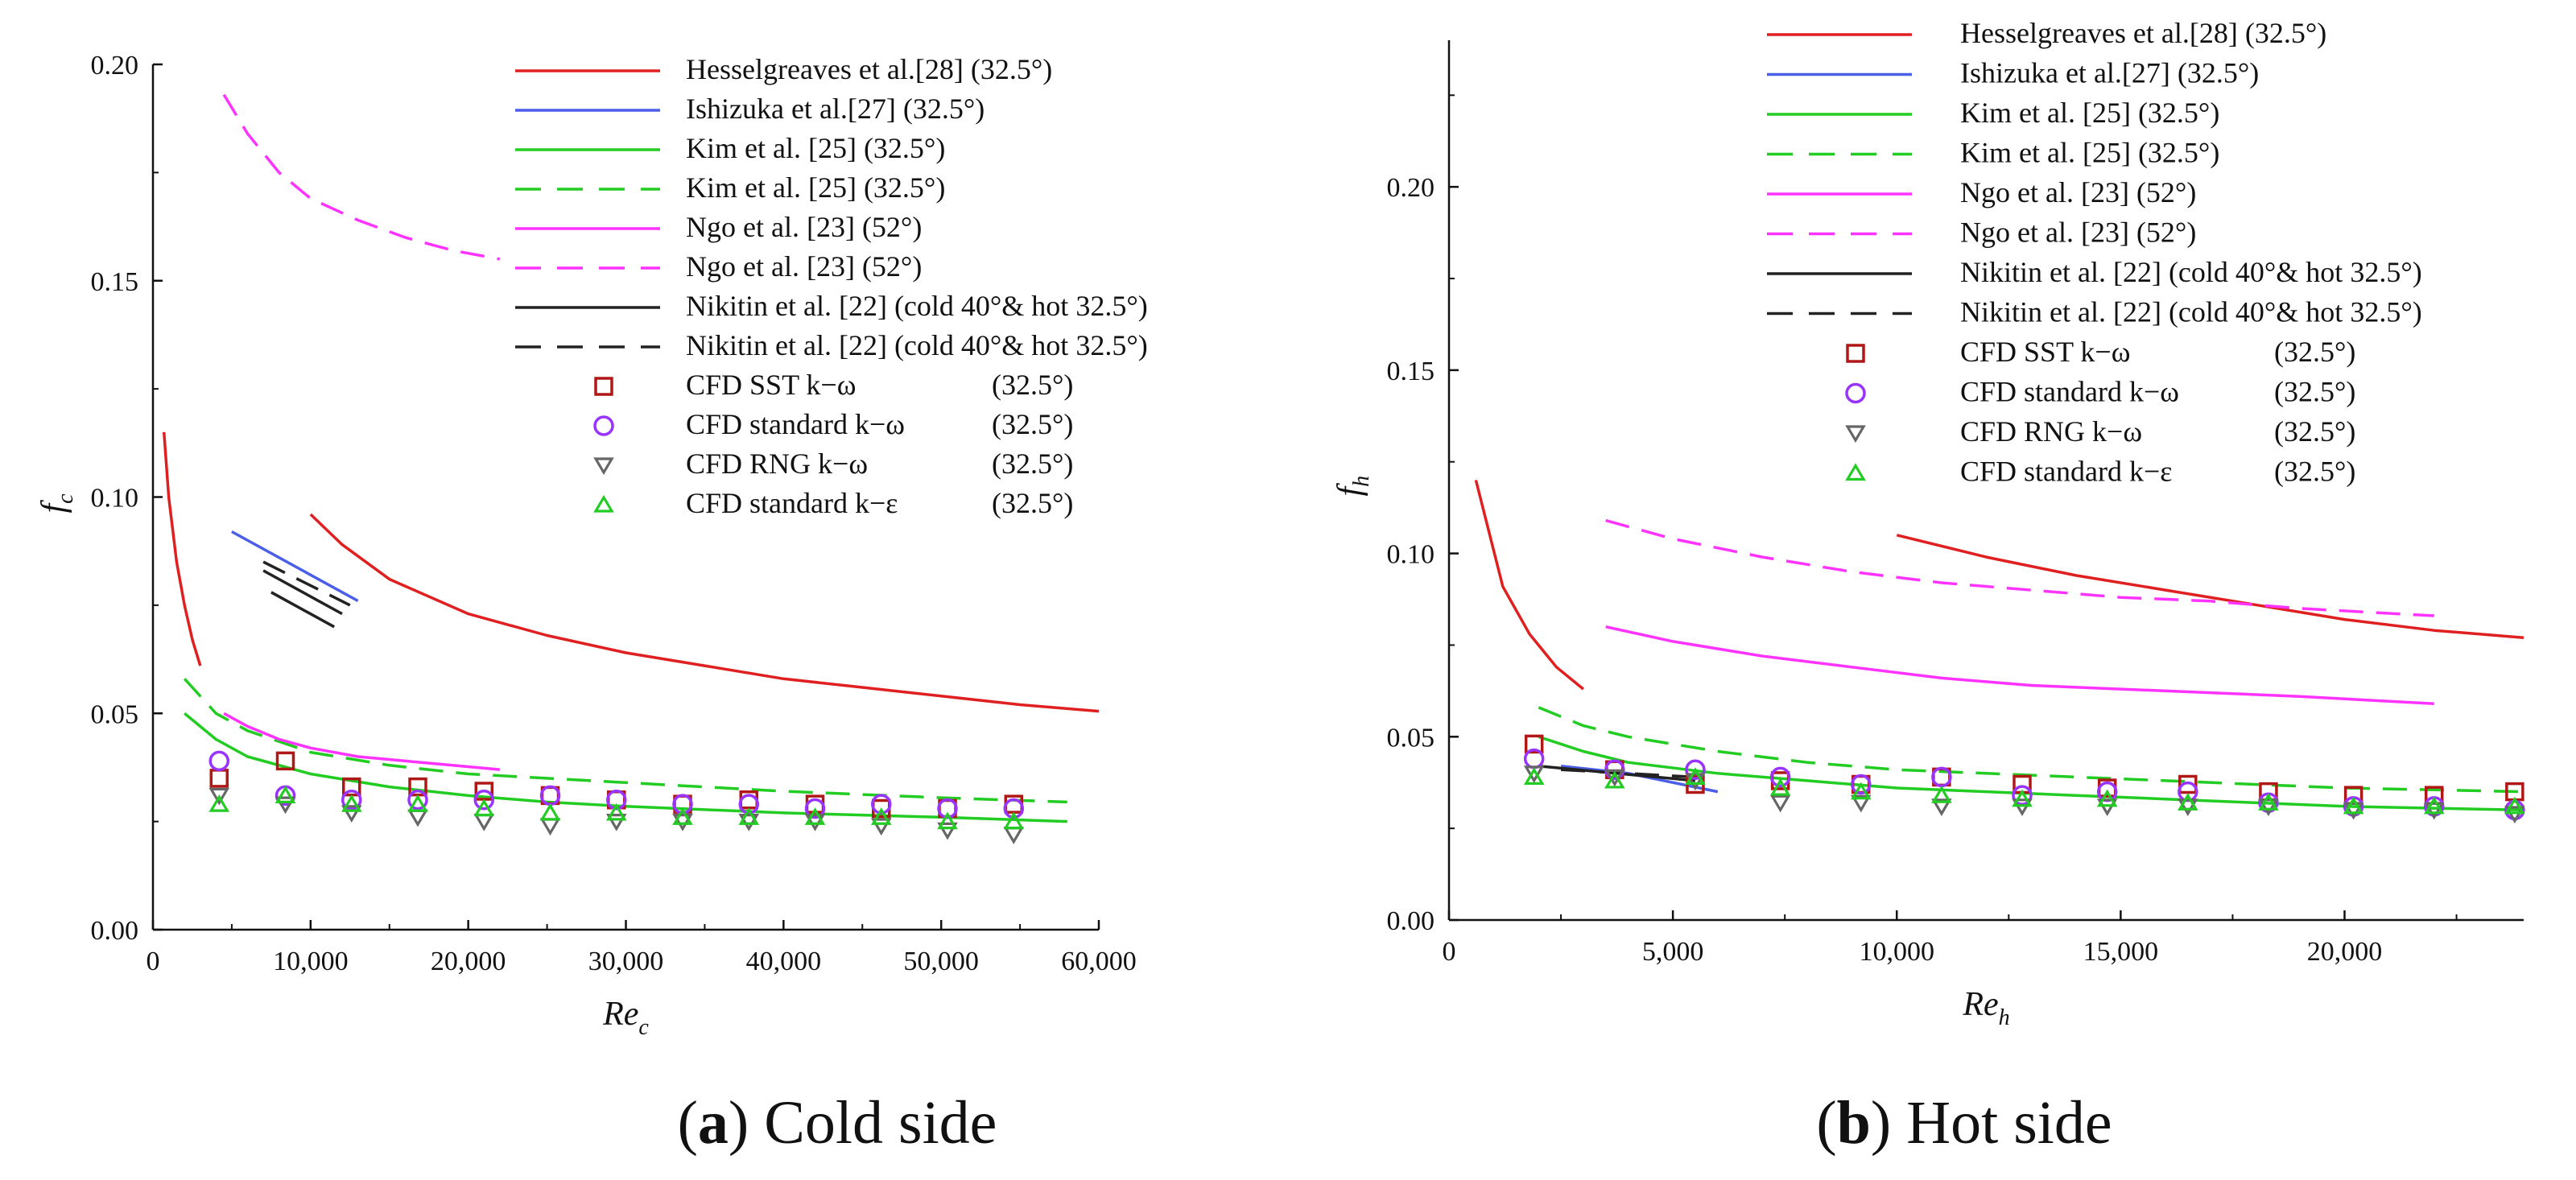 This screenshot has height=1180, width=2576. I want to click on x-tick-label: 0, so click(1449, 952).